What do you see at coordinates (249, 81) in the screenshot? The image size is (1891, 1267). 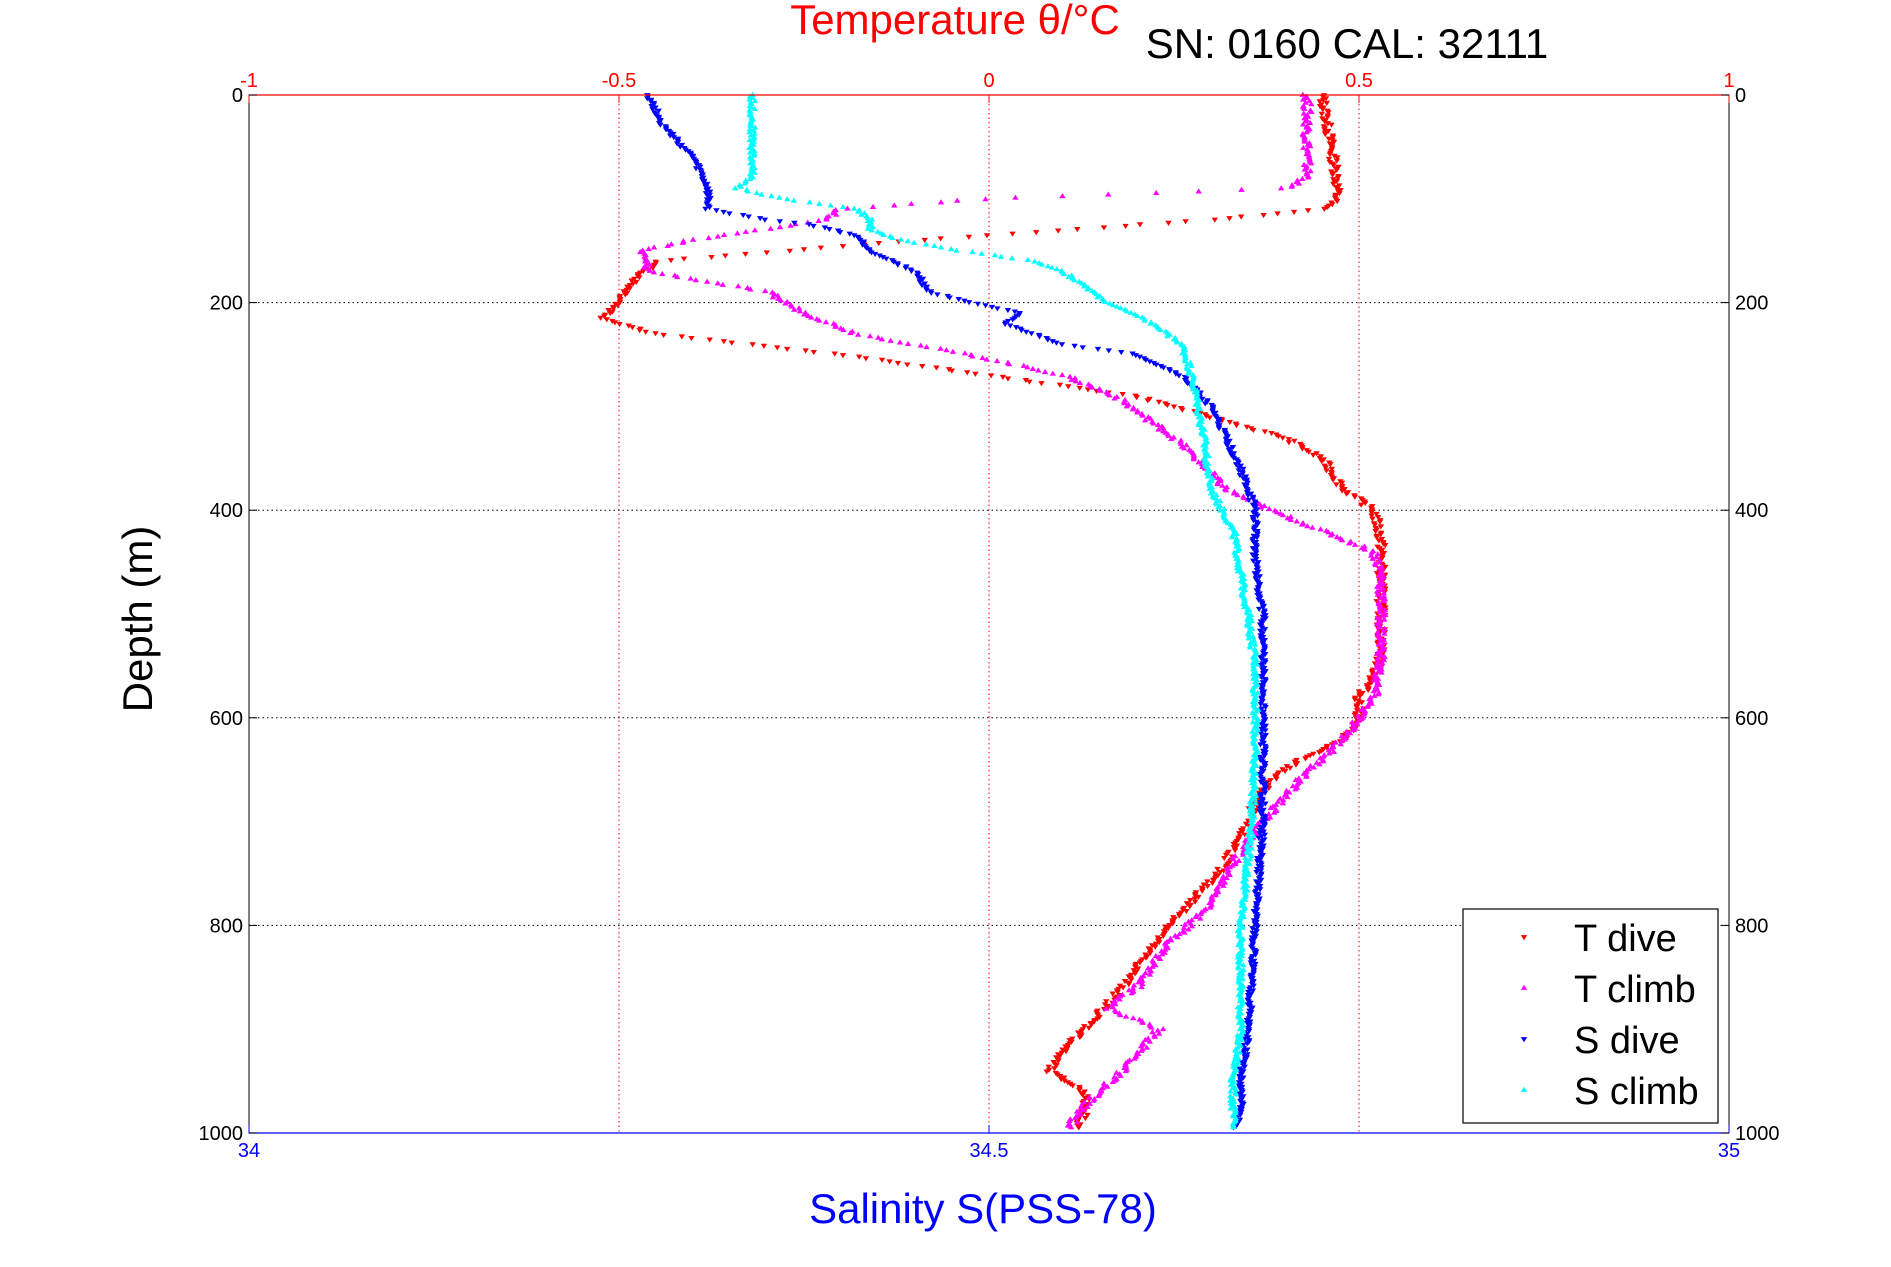 I see `top-tick-label: -1` at bounding box center [249, 81].